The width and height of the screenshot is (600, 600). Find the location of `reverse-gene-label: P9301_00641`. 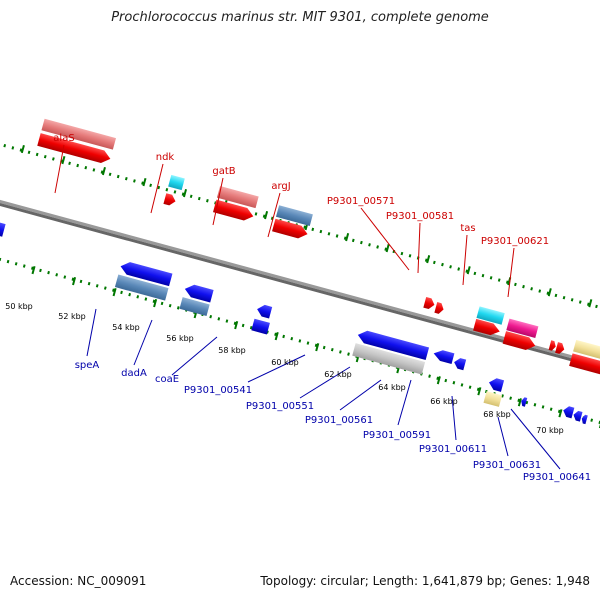

reverse-gene-label: P9301_00641 is located at coordinates (557, 477).